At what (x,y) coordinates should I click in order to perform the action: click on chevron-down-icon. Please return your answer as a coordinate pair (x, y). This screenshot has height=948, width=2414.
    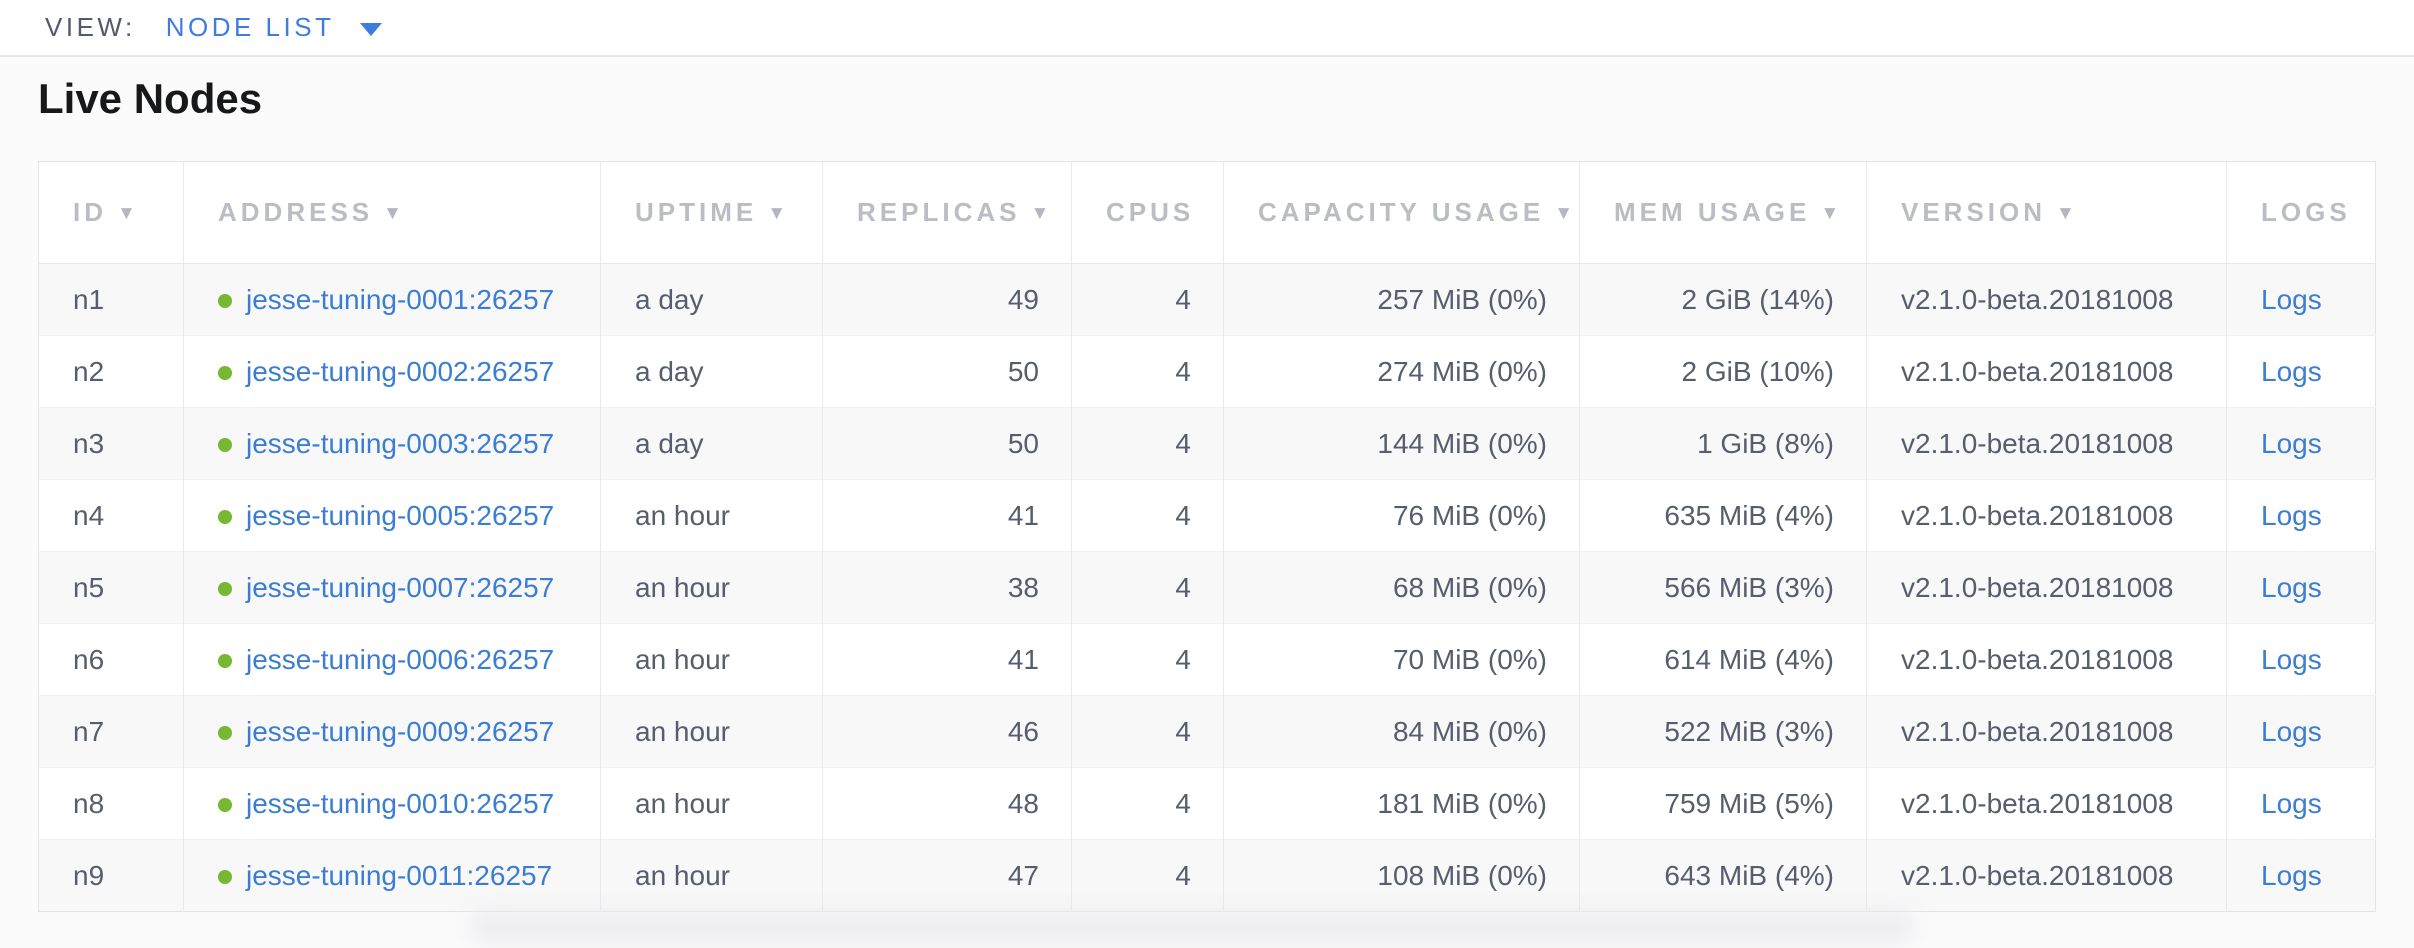
    Looking at the image, I should click on (371, 29).